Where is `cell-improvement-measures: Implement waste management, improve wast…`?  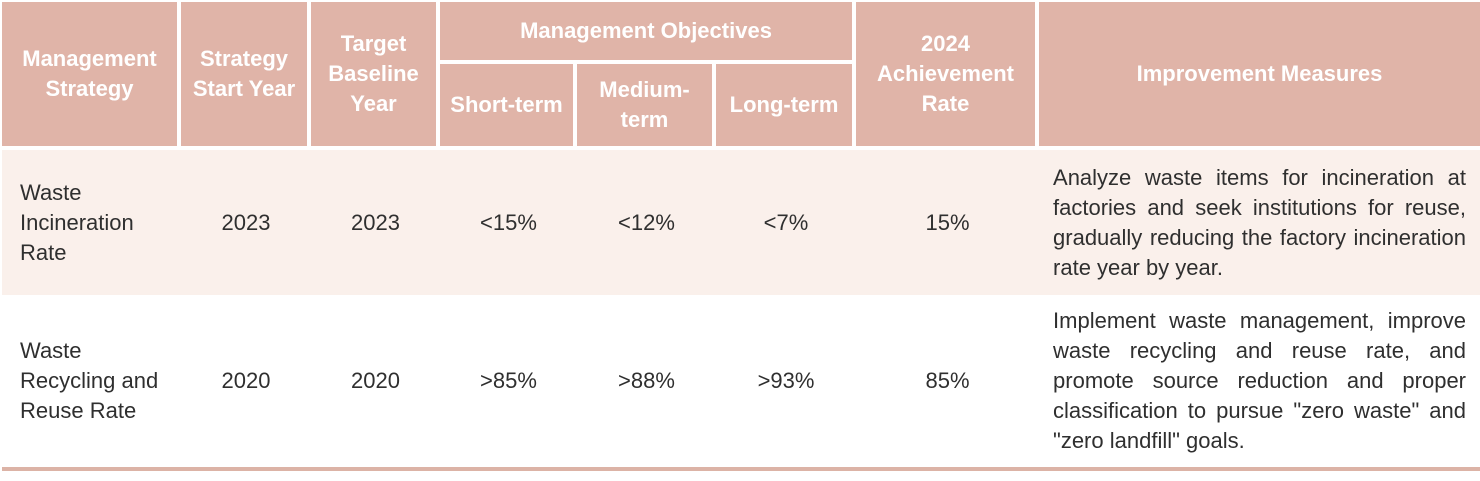 cell-improvement-measures: Implement waste management, improve wast… is located at coordinates (1260, 380).